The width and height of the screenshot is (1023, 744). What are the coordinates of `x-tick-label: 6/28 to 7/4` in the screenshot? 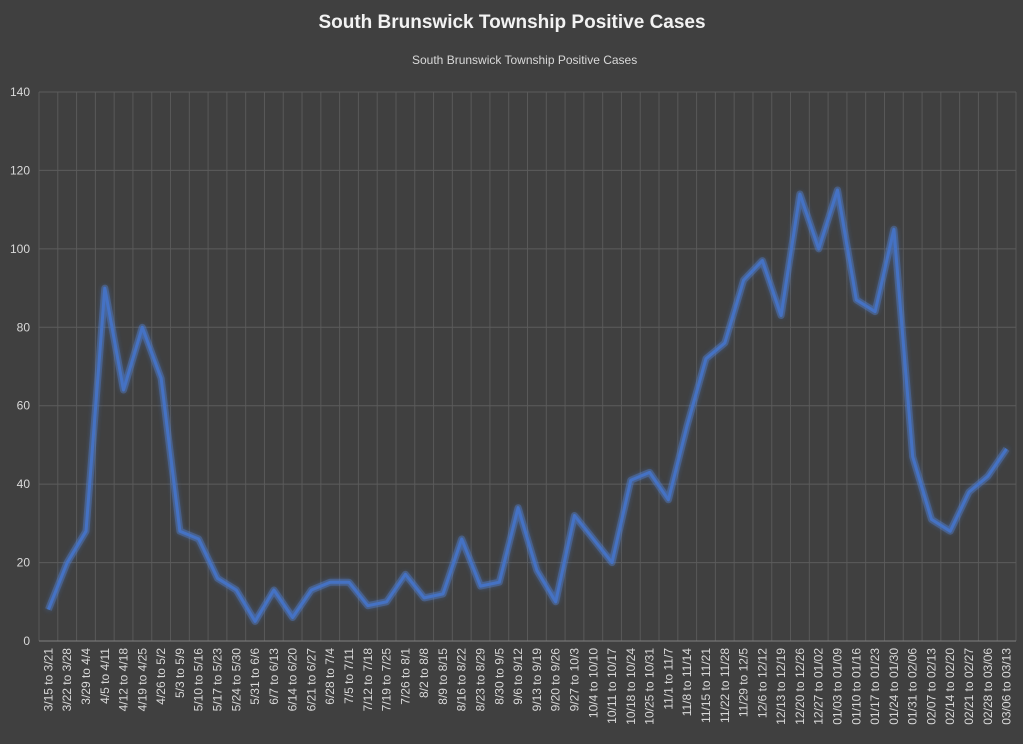 It's located at (330, 676).